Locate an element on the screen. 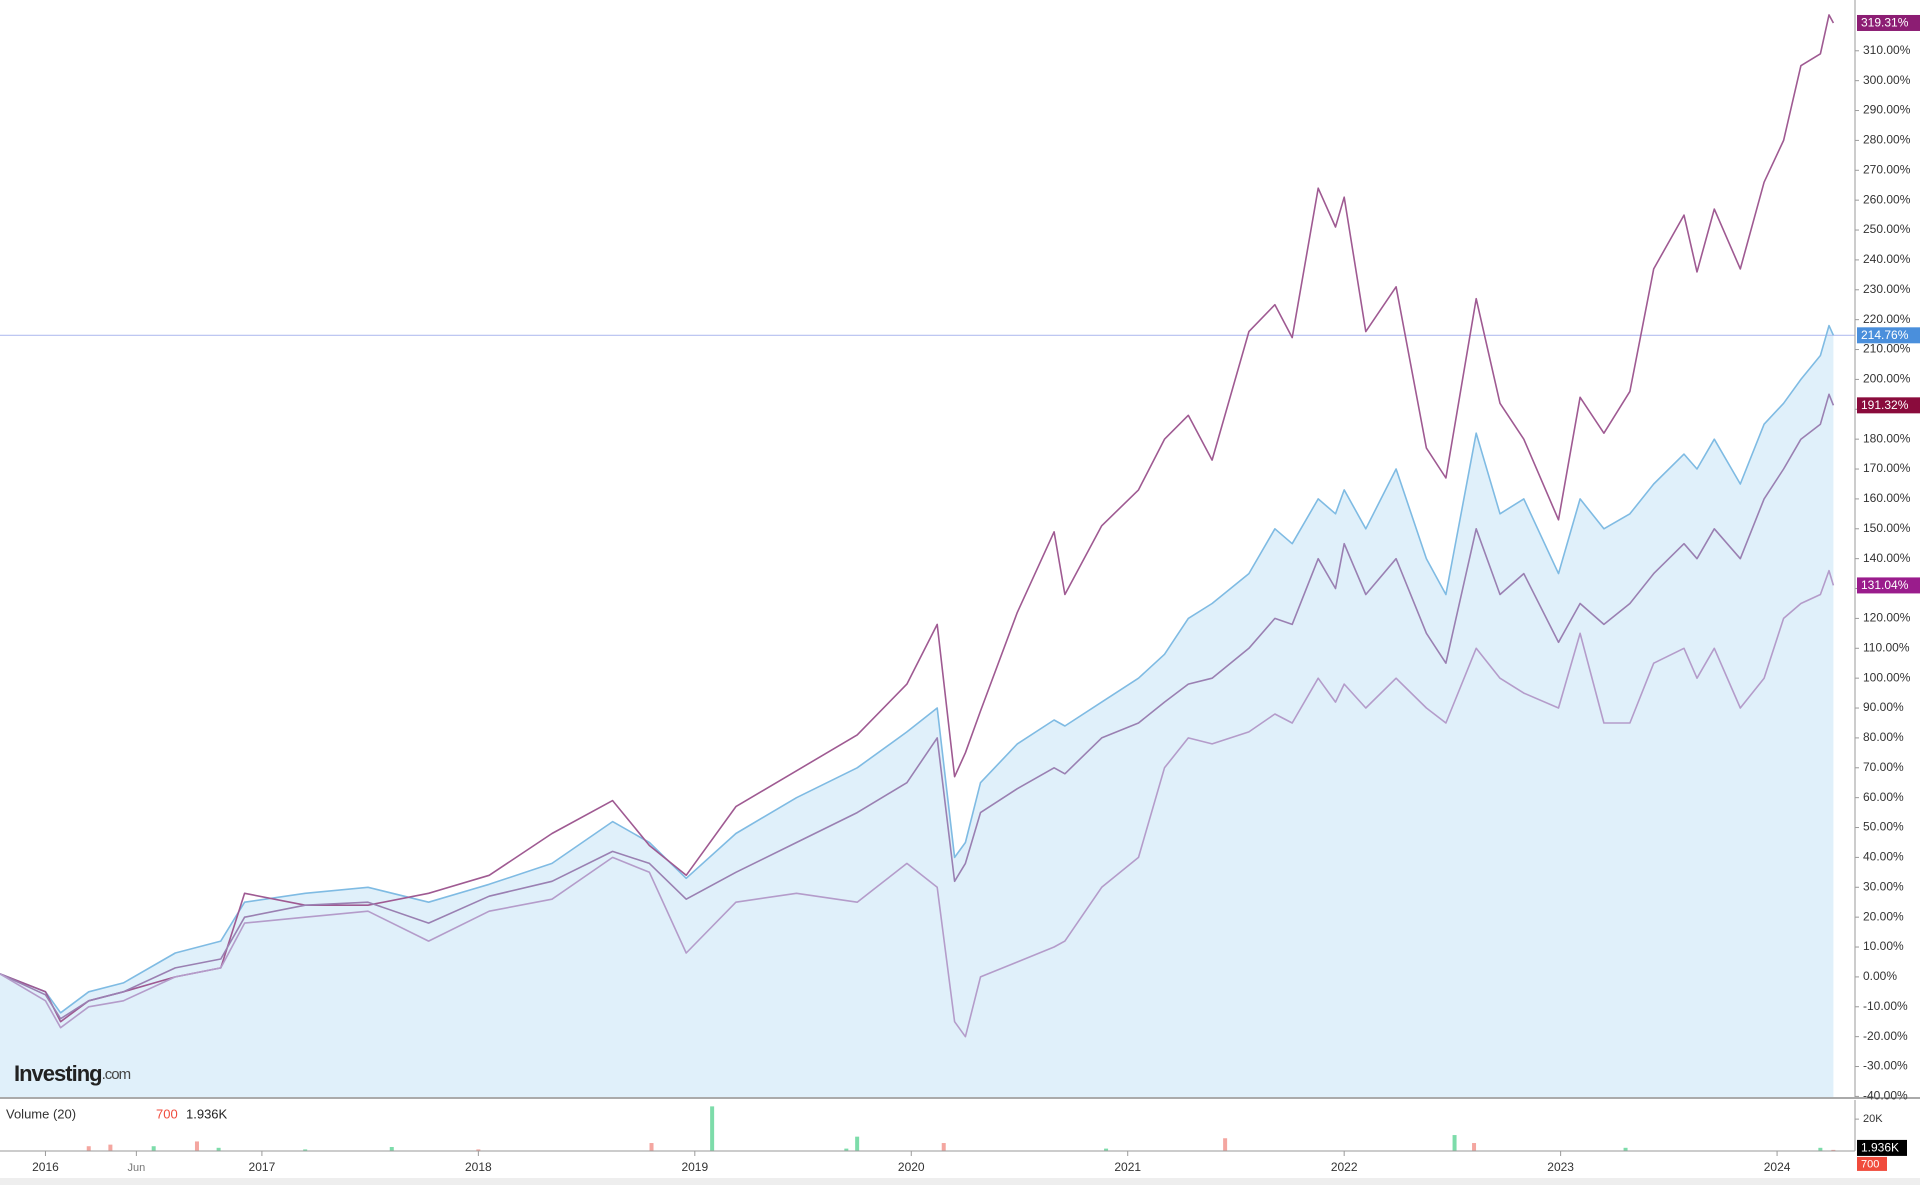  logo: Investing.com is located at coordinates (72, 1073).